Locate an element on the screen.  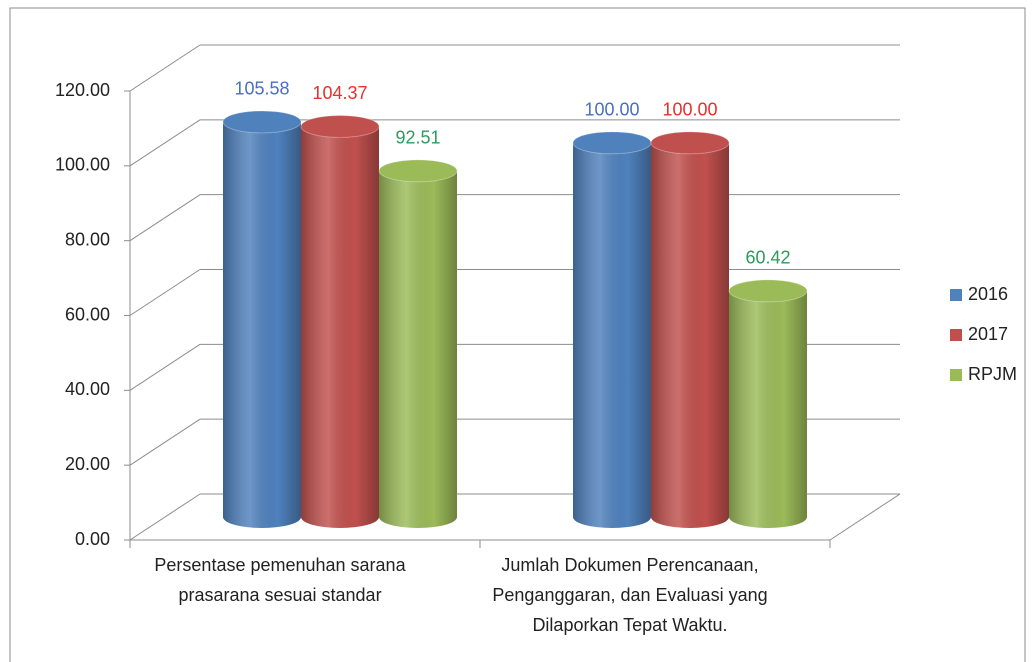
value-label: 92.51 is located at coordinates (417, 138).